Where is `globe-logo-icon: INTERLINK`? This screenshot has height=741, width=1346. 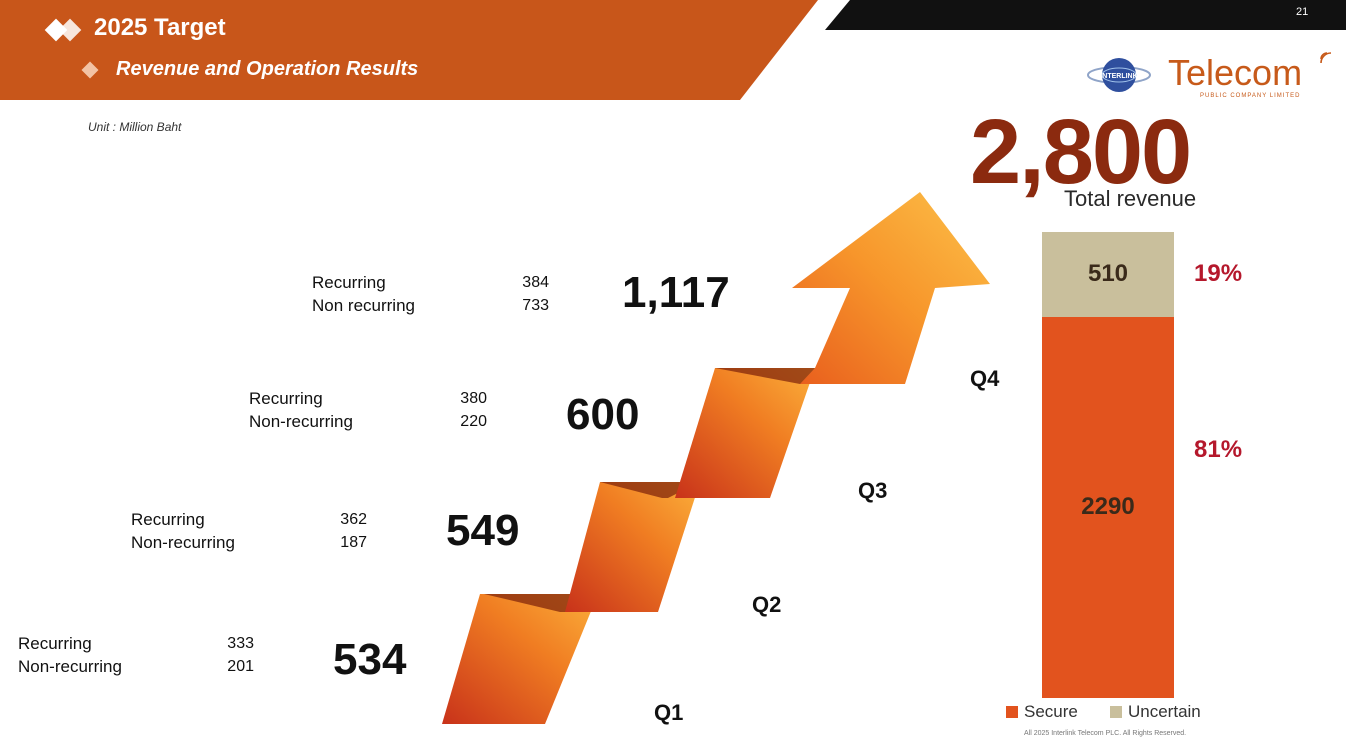
globe-logo-icon: INTERLINK is located at coordinates (1119, 75).